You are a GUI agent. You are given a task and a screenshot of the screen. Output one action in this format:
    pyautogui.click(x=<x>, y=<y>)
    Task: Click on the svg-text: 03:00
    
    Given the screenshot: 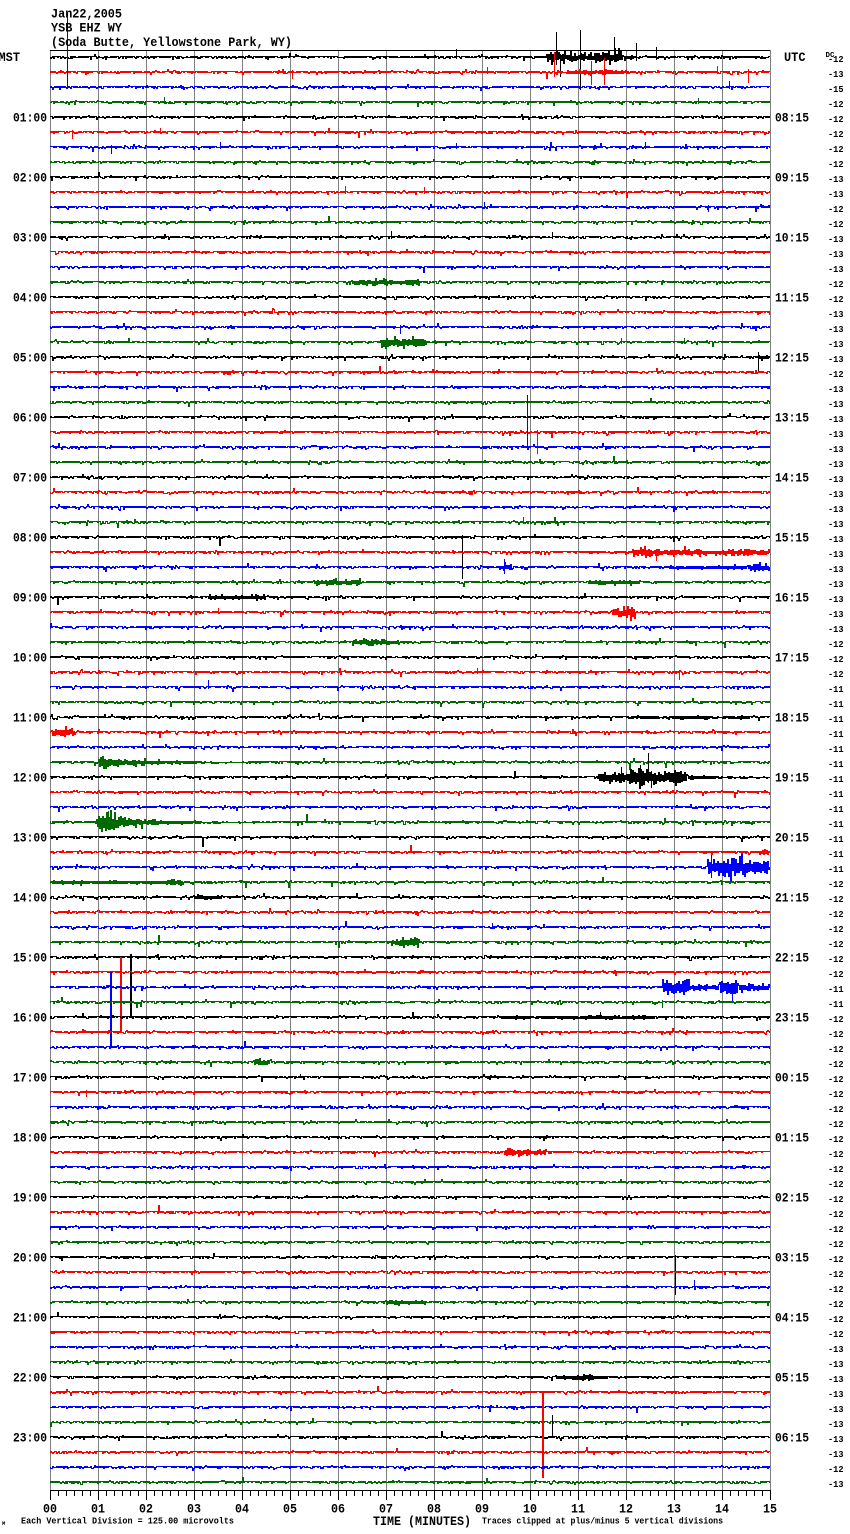 What is the action you would take?
    pyautogui.click(x=30, y=239)
    